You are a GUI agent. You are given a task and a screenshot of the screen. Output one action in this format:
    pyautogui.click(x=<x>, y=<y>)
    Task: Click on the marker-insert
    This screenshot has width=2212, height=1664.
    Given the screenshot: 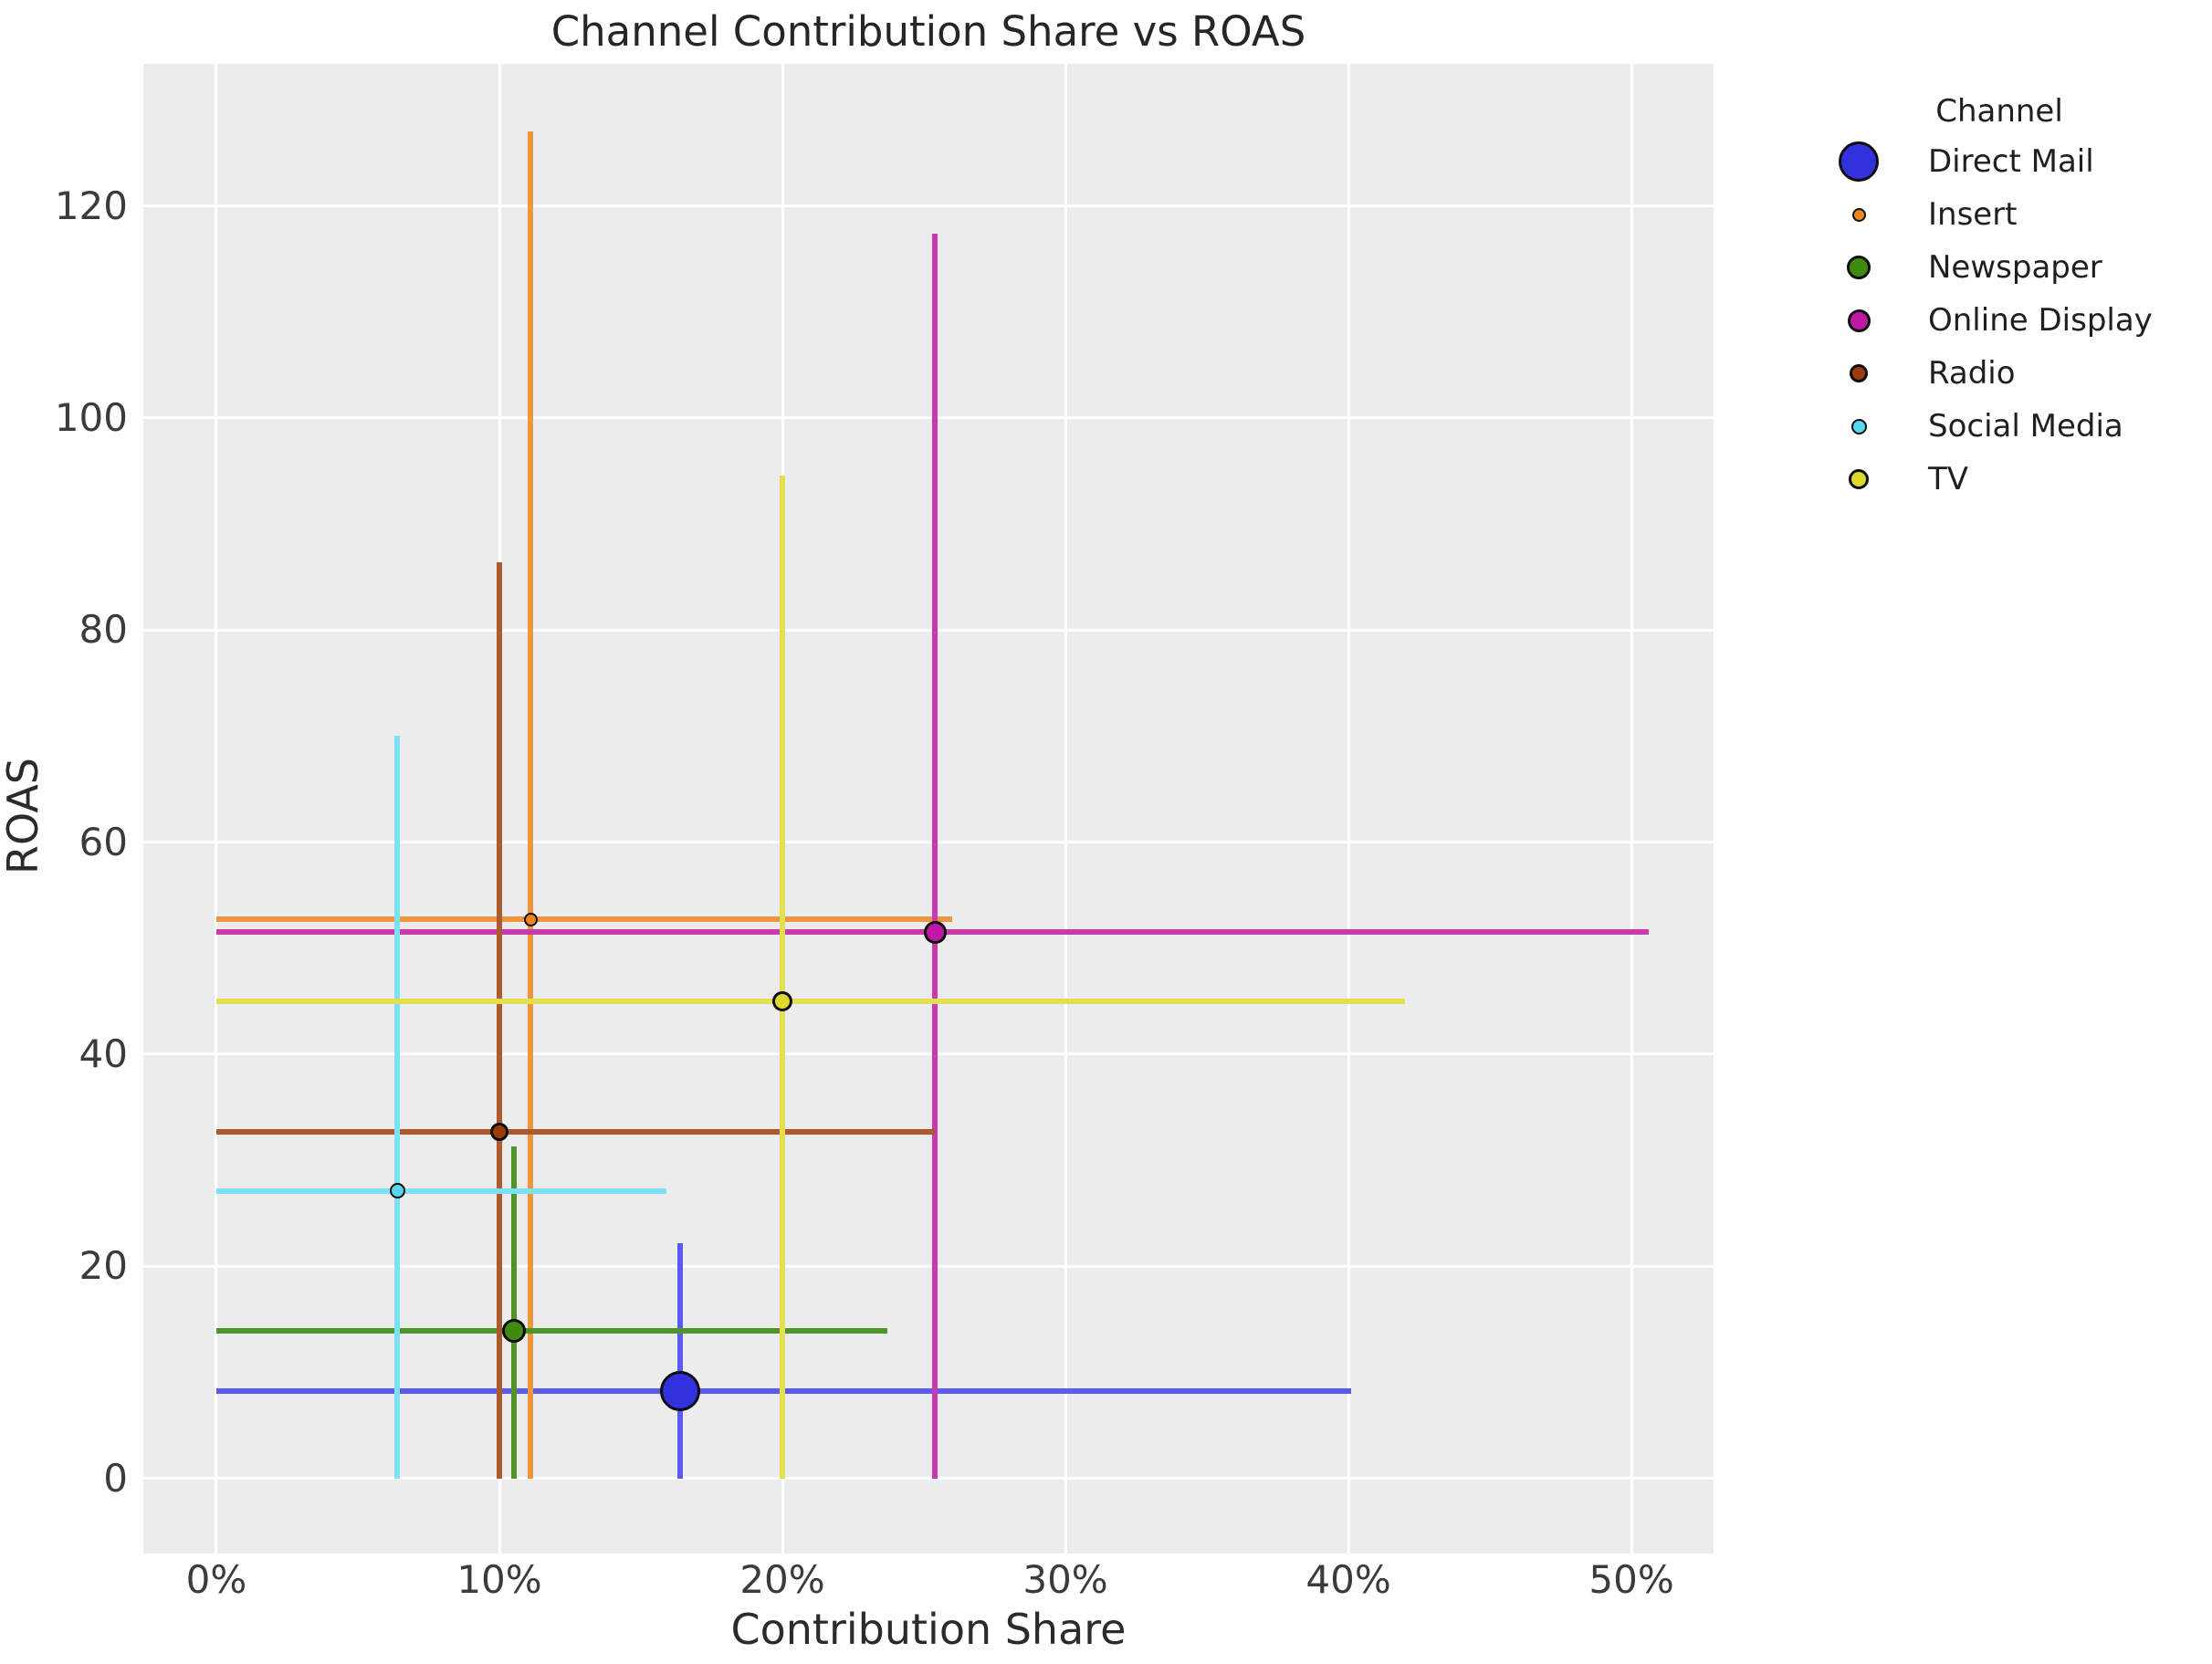 What is the action you would take?
    pyautogui.click(x=530, y=919)
    